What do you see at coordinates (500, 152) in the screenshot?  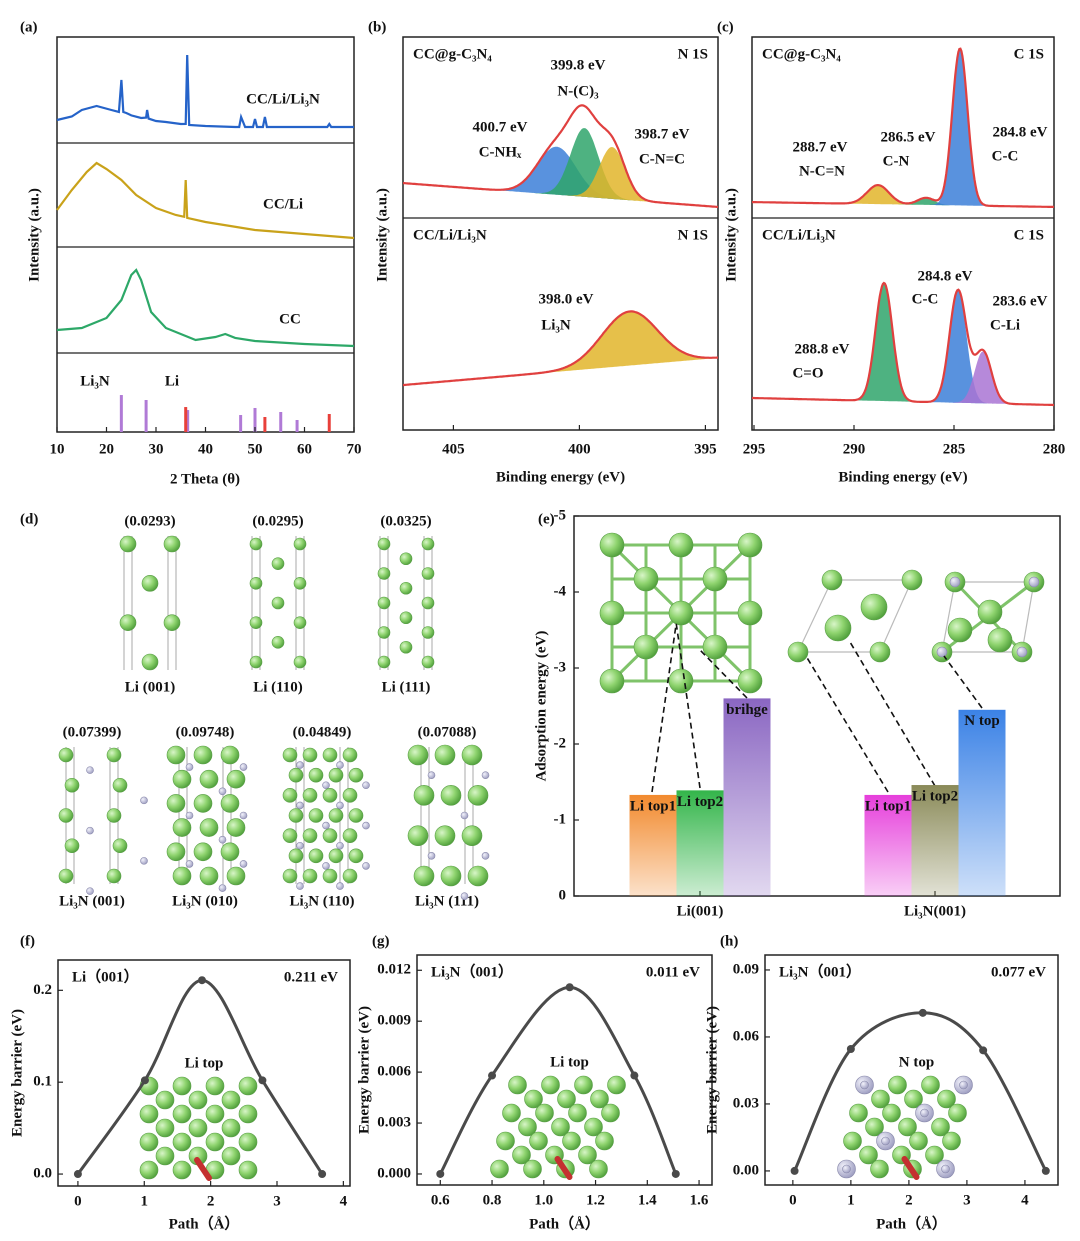 I see `peak-species: C-NHₓ` at bounding box center [500, 152].